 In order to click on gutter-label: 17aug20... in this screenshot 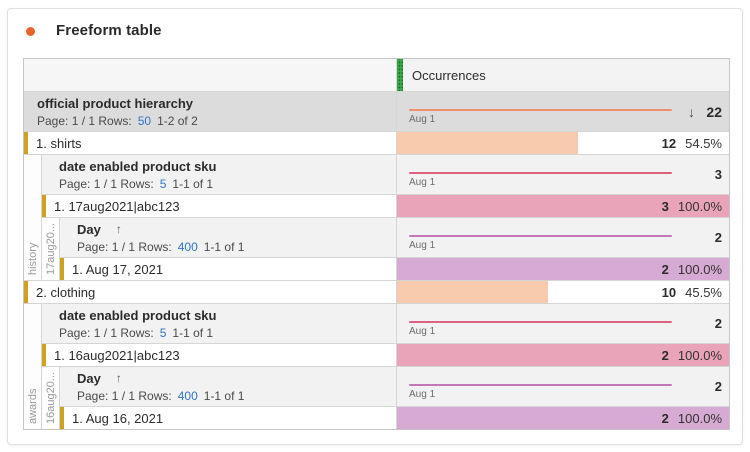, I will do `click(50, 249)`.